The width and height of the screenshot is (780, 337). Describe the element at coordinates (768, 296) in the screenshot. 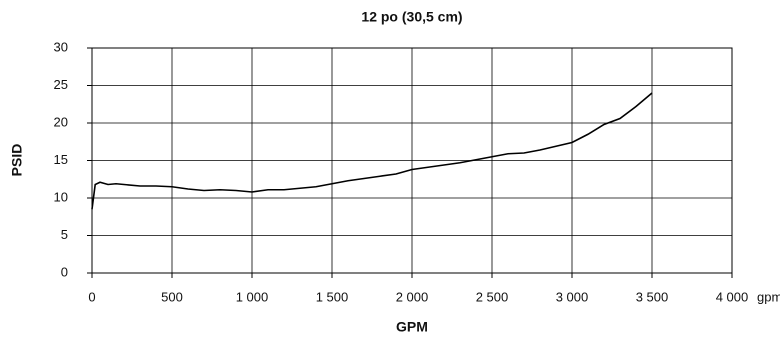

I see `x-unit: gpm` at that location.